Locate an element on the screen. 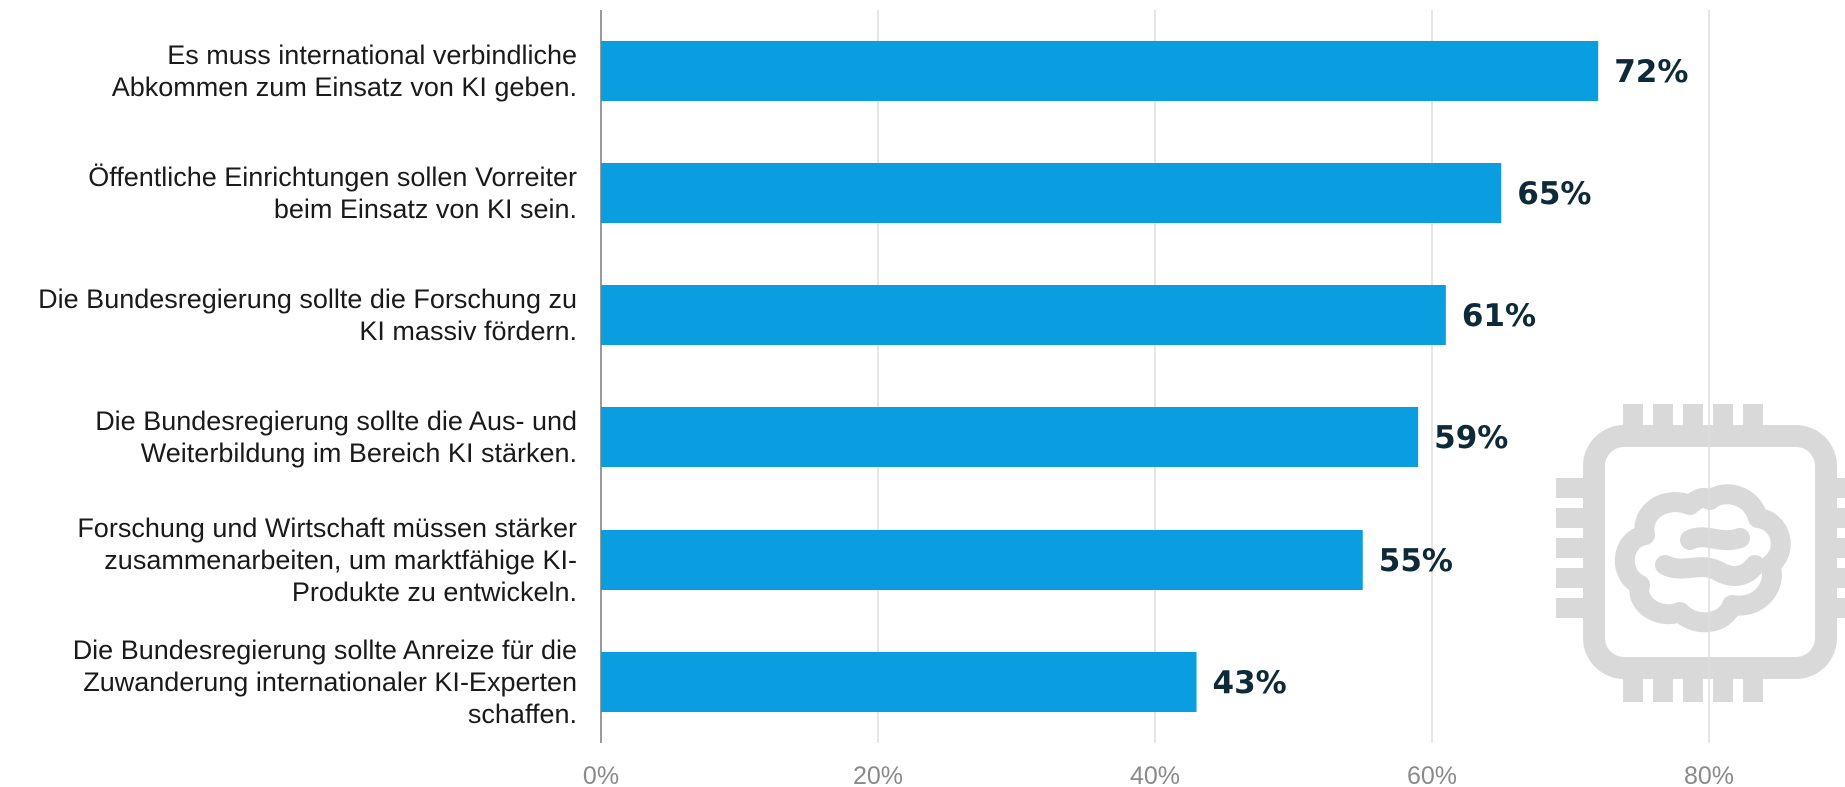 The width and height of the screenshot is (1845, 787). x-tick-label: 40% is located at coordinates (1155, 774).